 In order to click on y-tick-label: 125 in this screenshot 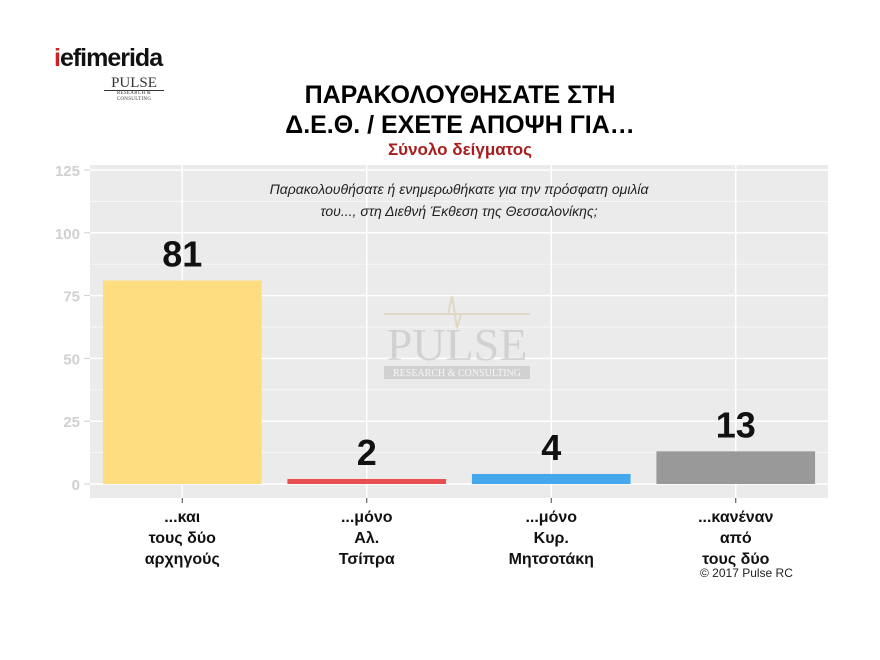, I will do `click(67, 171)`.